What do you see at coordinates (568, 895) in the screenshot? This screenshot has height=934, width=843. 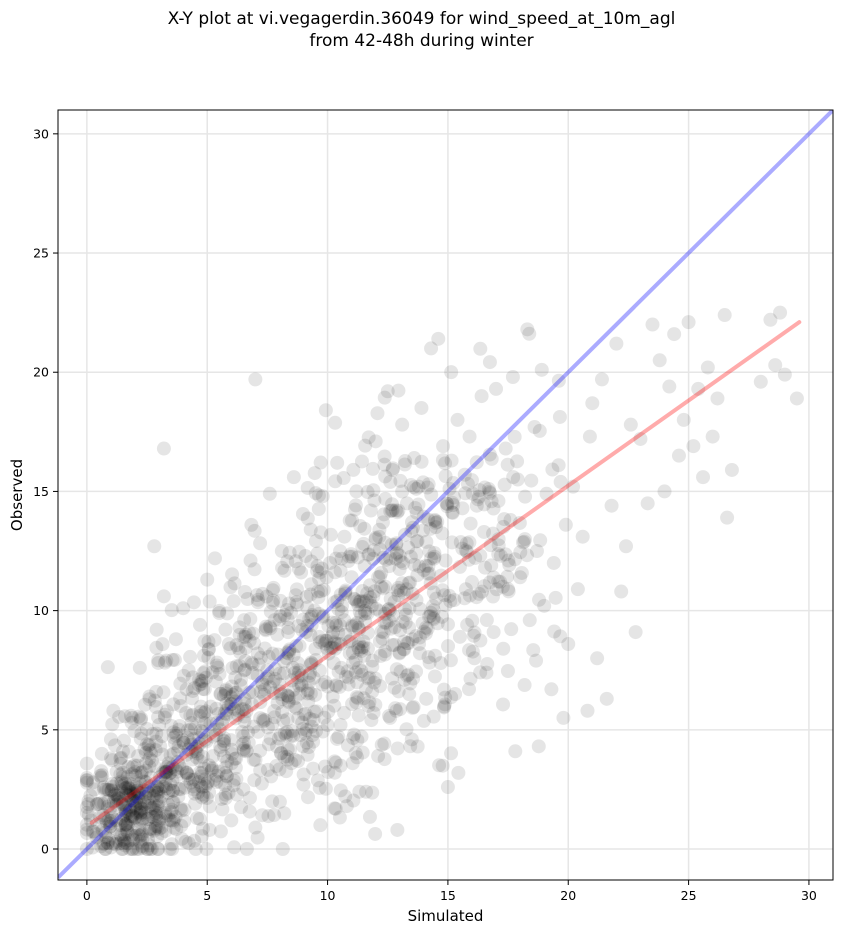 I see `x-tick-label: 20` at bounding box center [568, 895].